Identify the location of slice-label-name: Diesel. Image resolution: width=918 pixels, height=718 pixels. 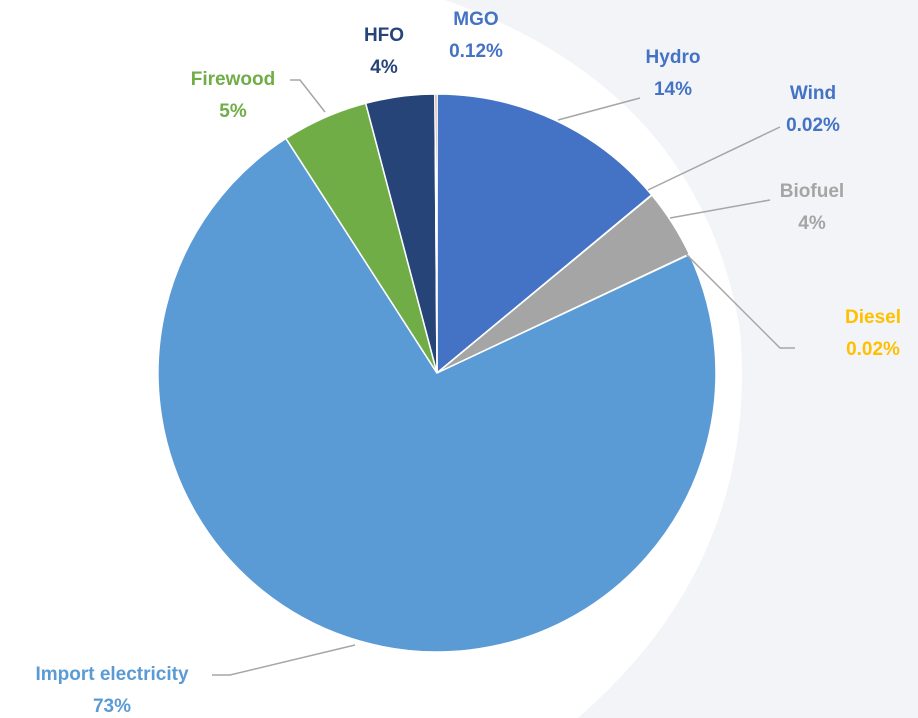
(873, 317).